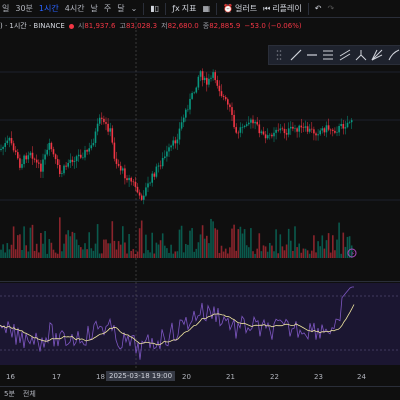 The height and width of the screenshot is (400, 400). I want to click on volume-bars, so click(176, 237).